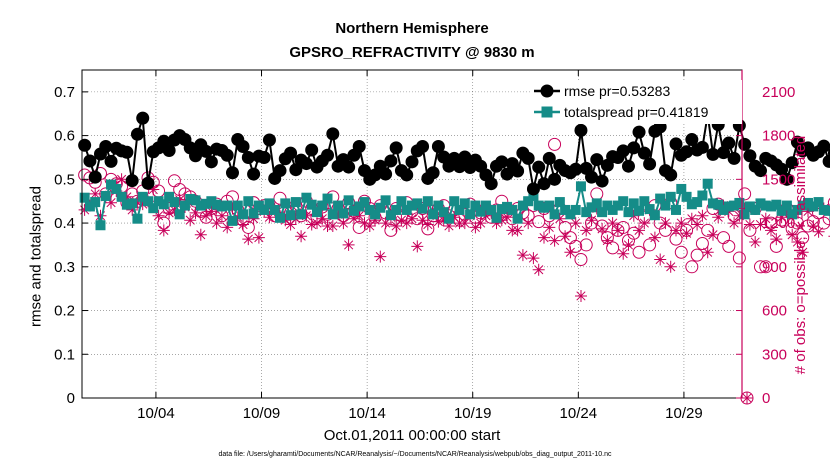  What do you see at coordinates (64, 311) in the screenshot?
I see `y-tick-label: 0.2` at bounding box center [64, 311].